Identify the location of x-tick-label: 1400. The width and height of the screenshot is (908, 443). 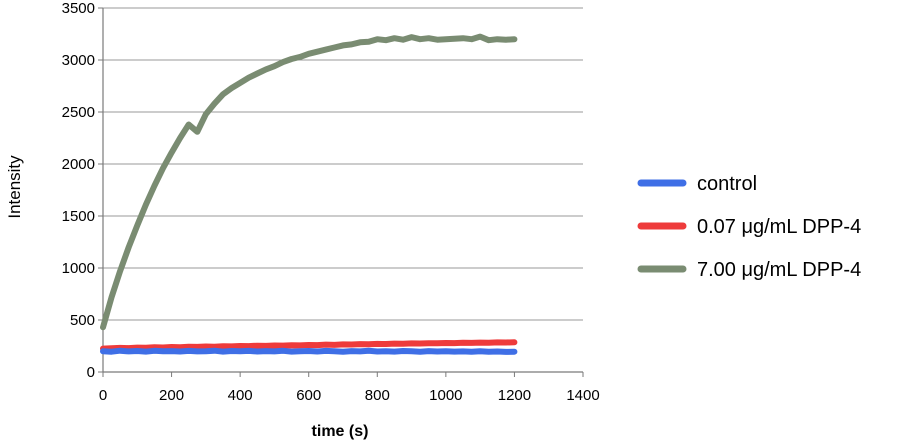
(582, 395).